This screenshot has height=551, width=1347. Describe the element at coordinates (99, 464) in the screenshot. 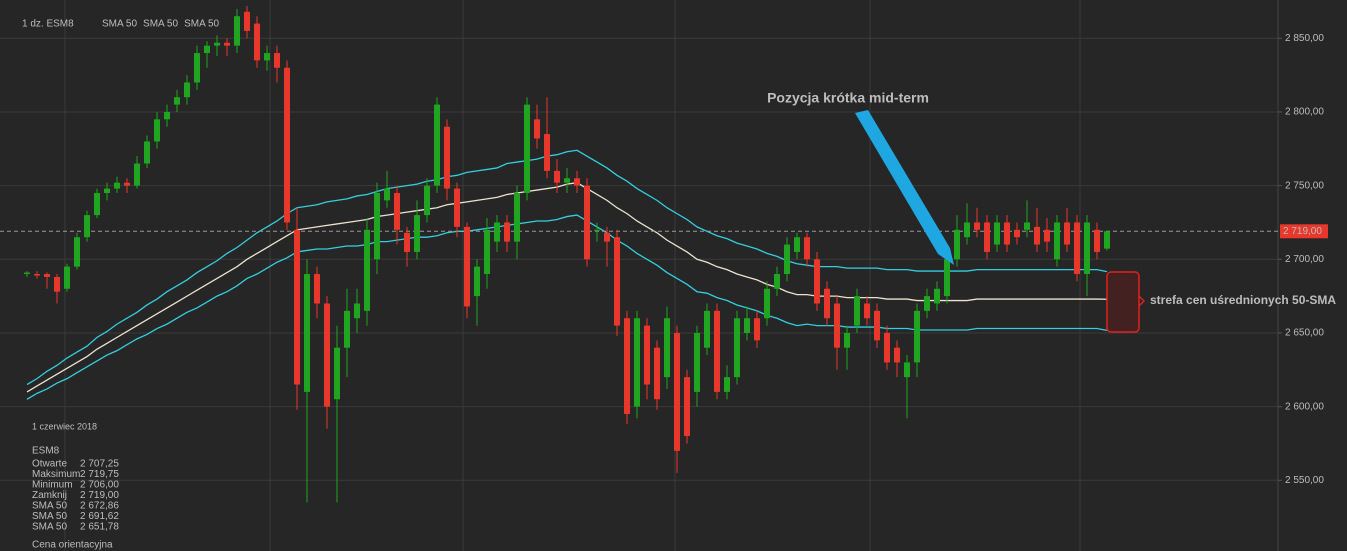

I see `info-value: 2 707,25` at that location.